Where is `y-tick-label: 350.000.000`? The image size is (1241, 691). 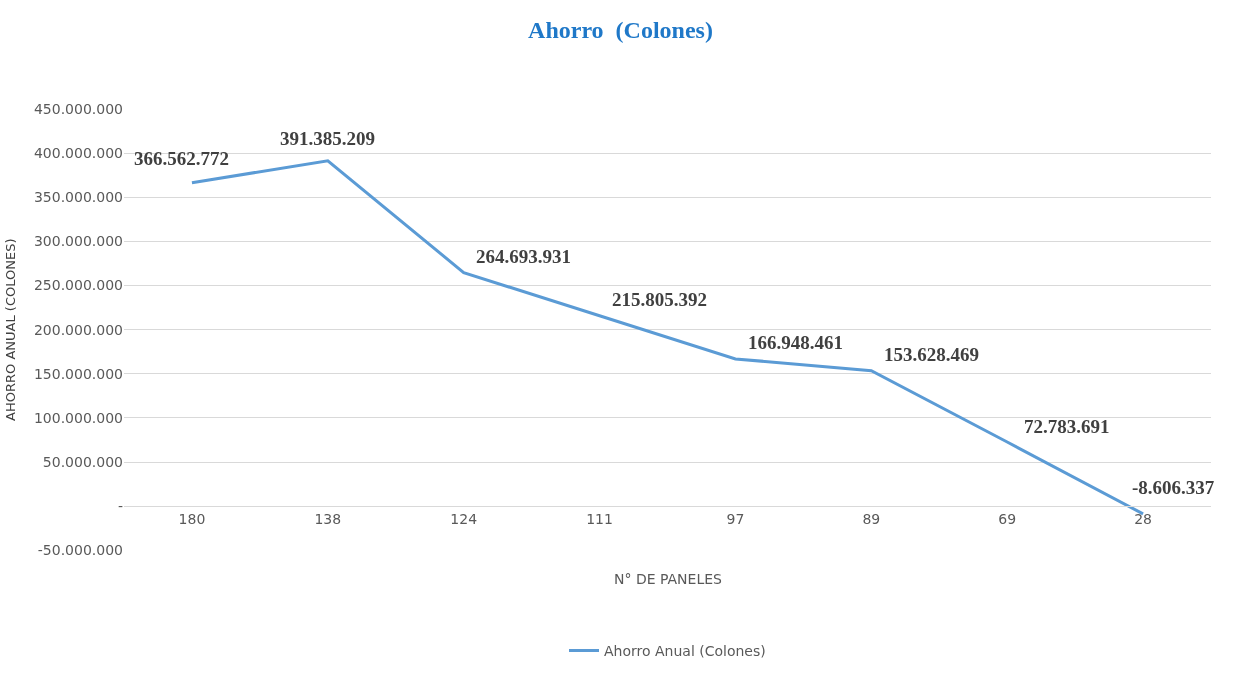 y-tick-label: 350.000.000 is located at coordinates (78, 197).